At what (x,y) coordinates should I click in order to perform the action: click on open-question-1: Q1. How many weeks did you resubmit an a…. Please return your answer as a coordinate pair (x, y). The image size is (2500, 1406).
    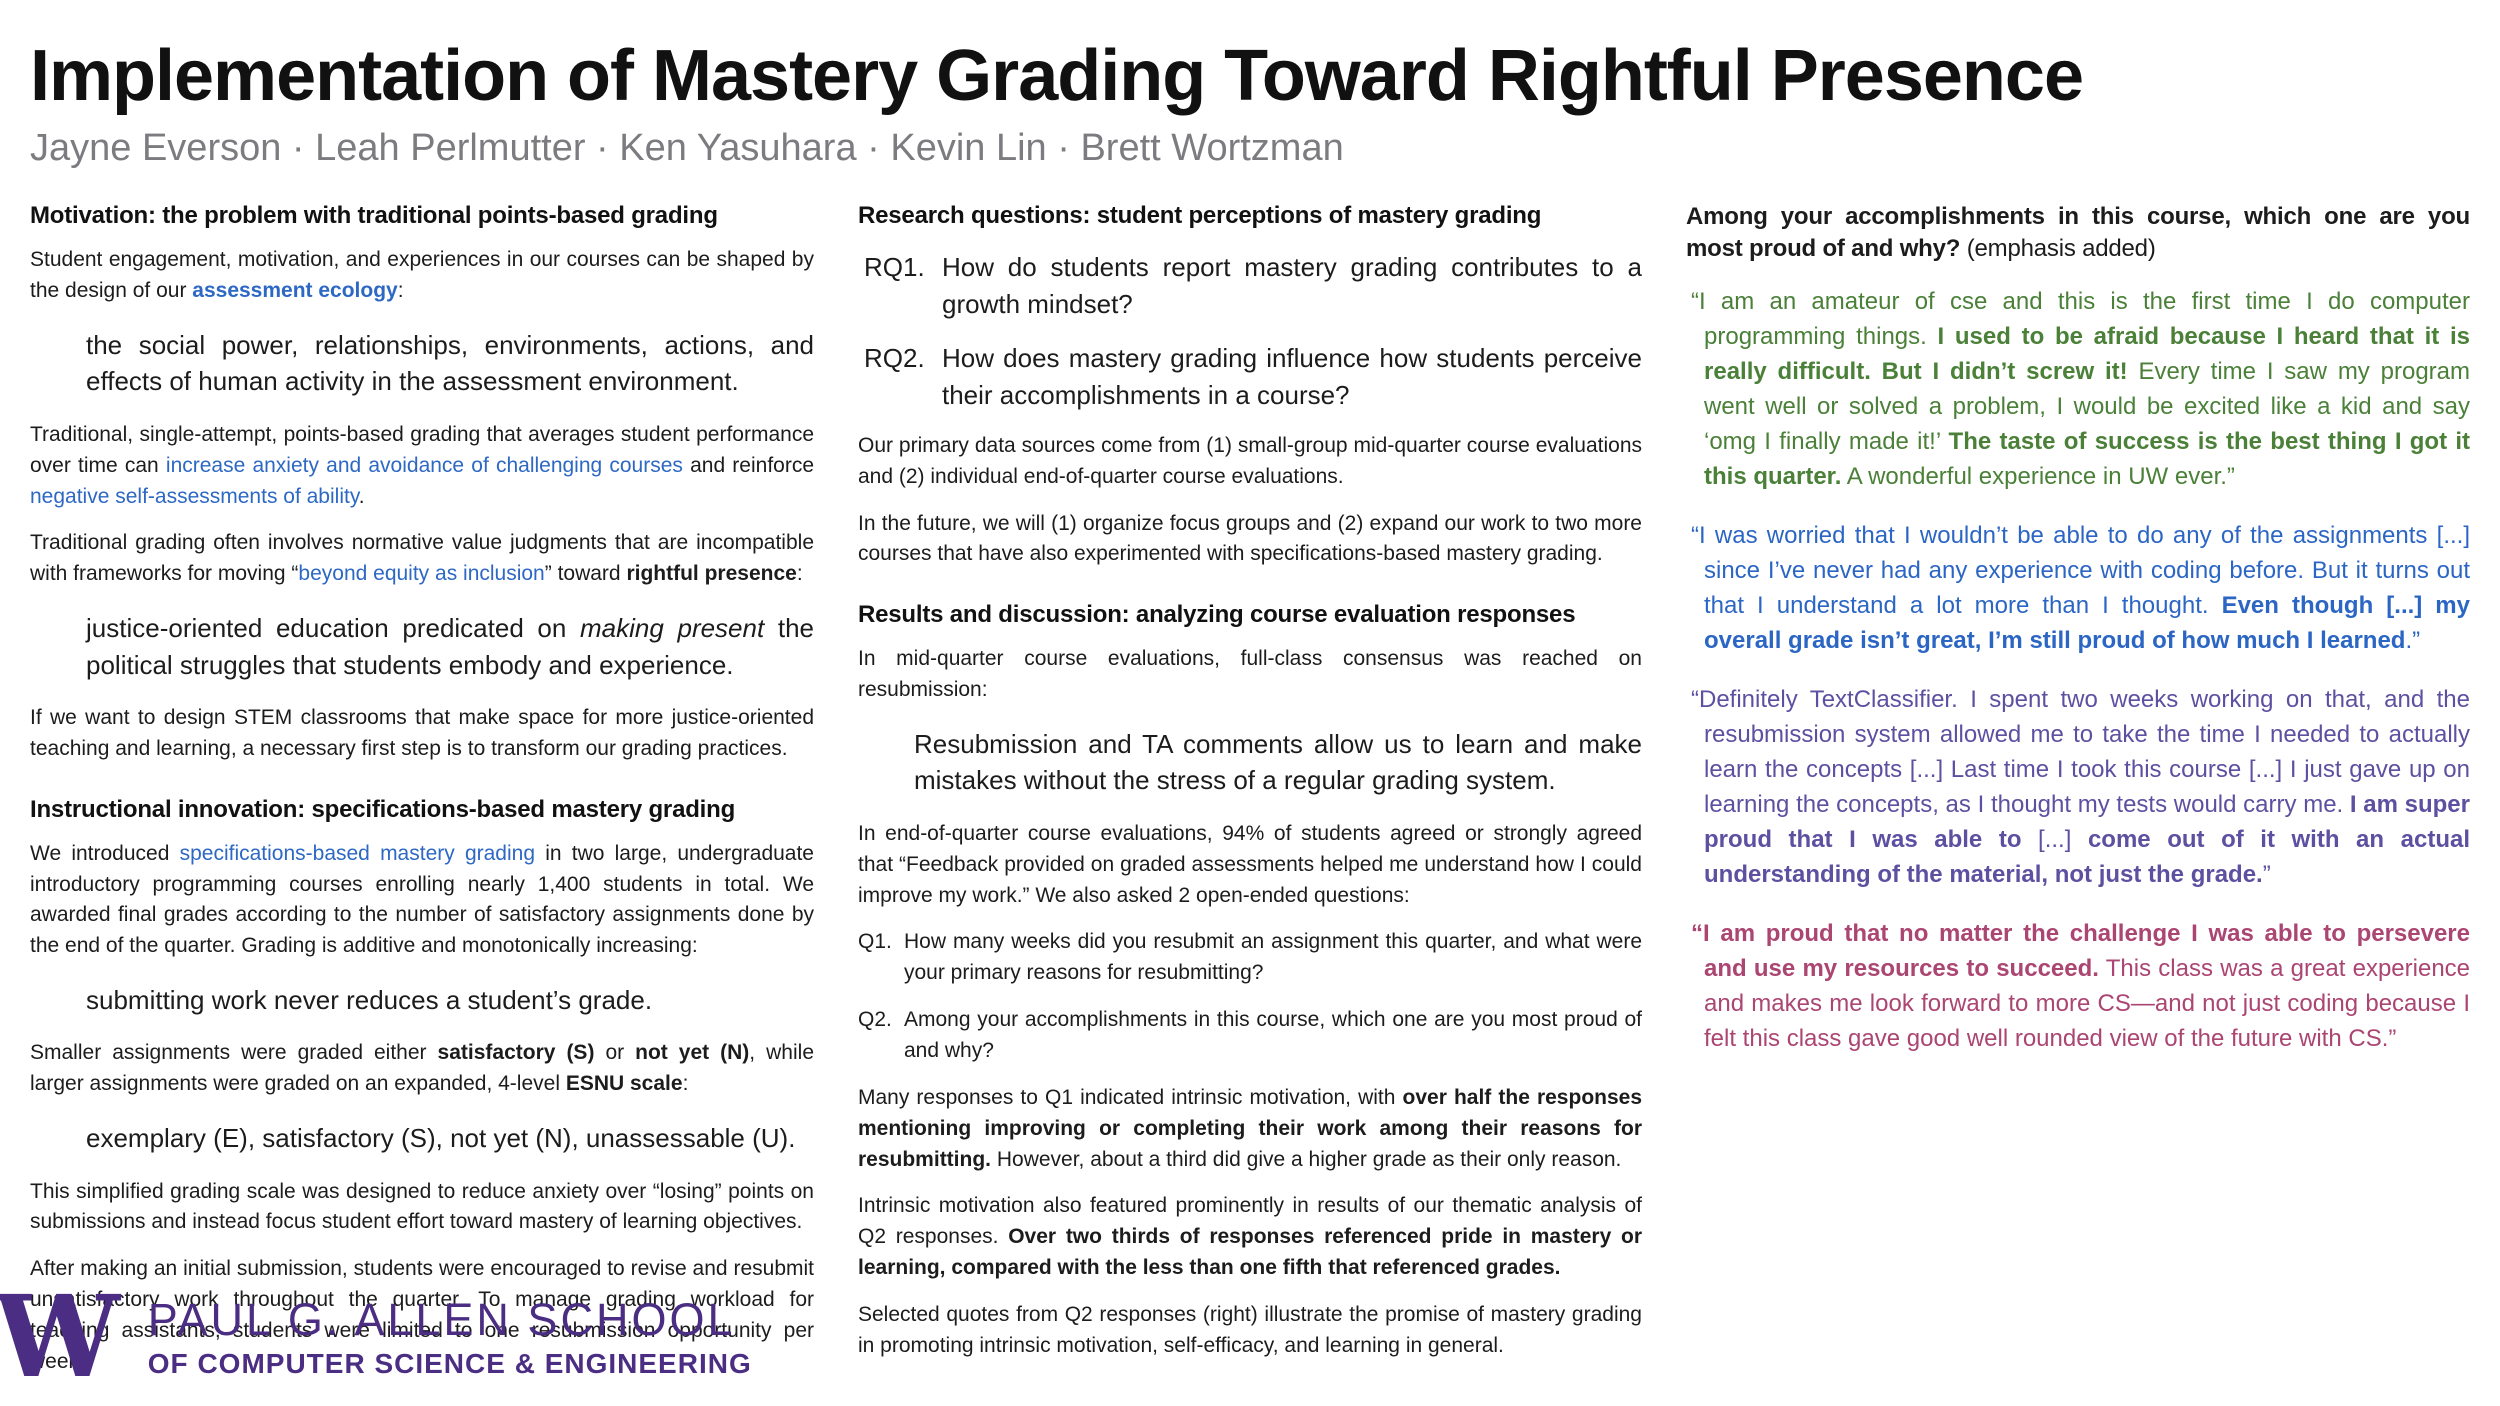
    Looking at the image, I should click on (1250, 958).